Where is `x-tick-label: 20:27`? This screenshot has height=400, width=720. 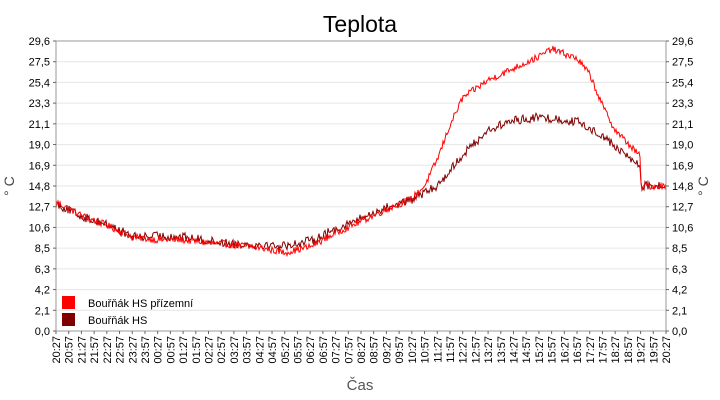
x-tick-label: 20:27 is located at coordinates (667, 350).